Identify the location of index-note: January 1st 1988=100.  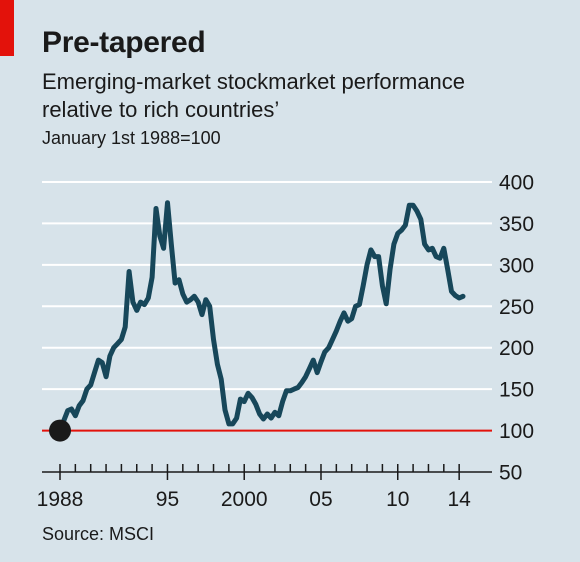
(131, 138).